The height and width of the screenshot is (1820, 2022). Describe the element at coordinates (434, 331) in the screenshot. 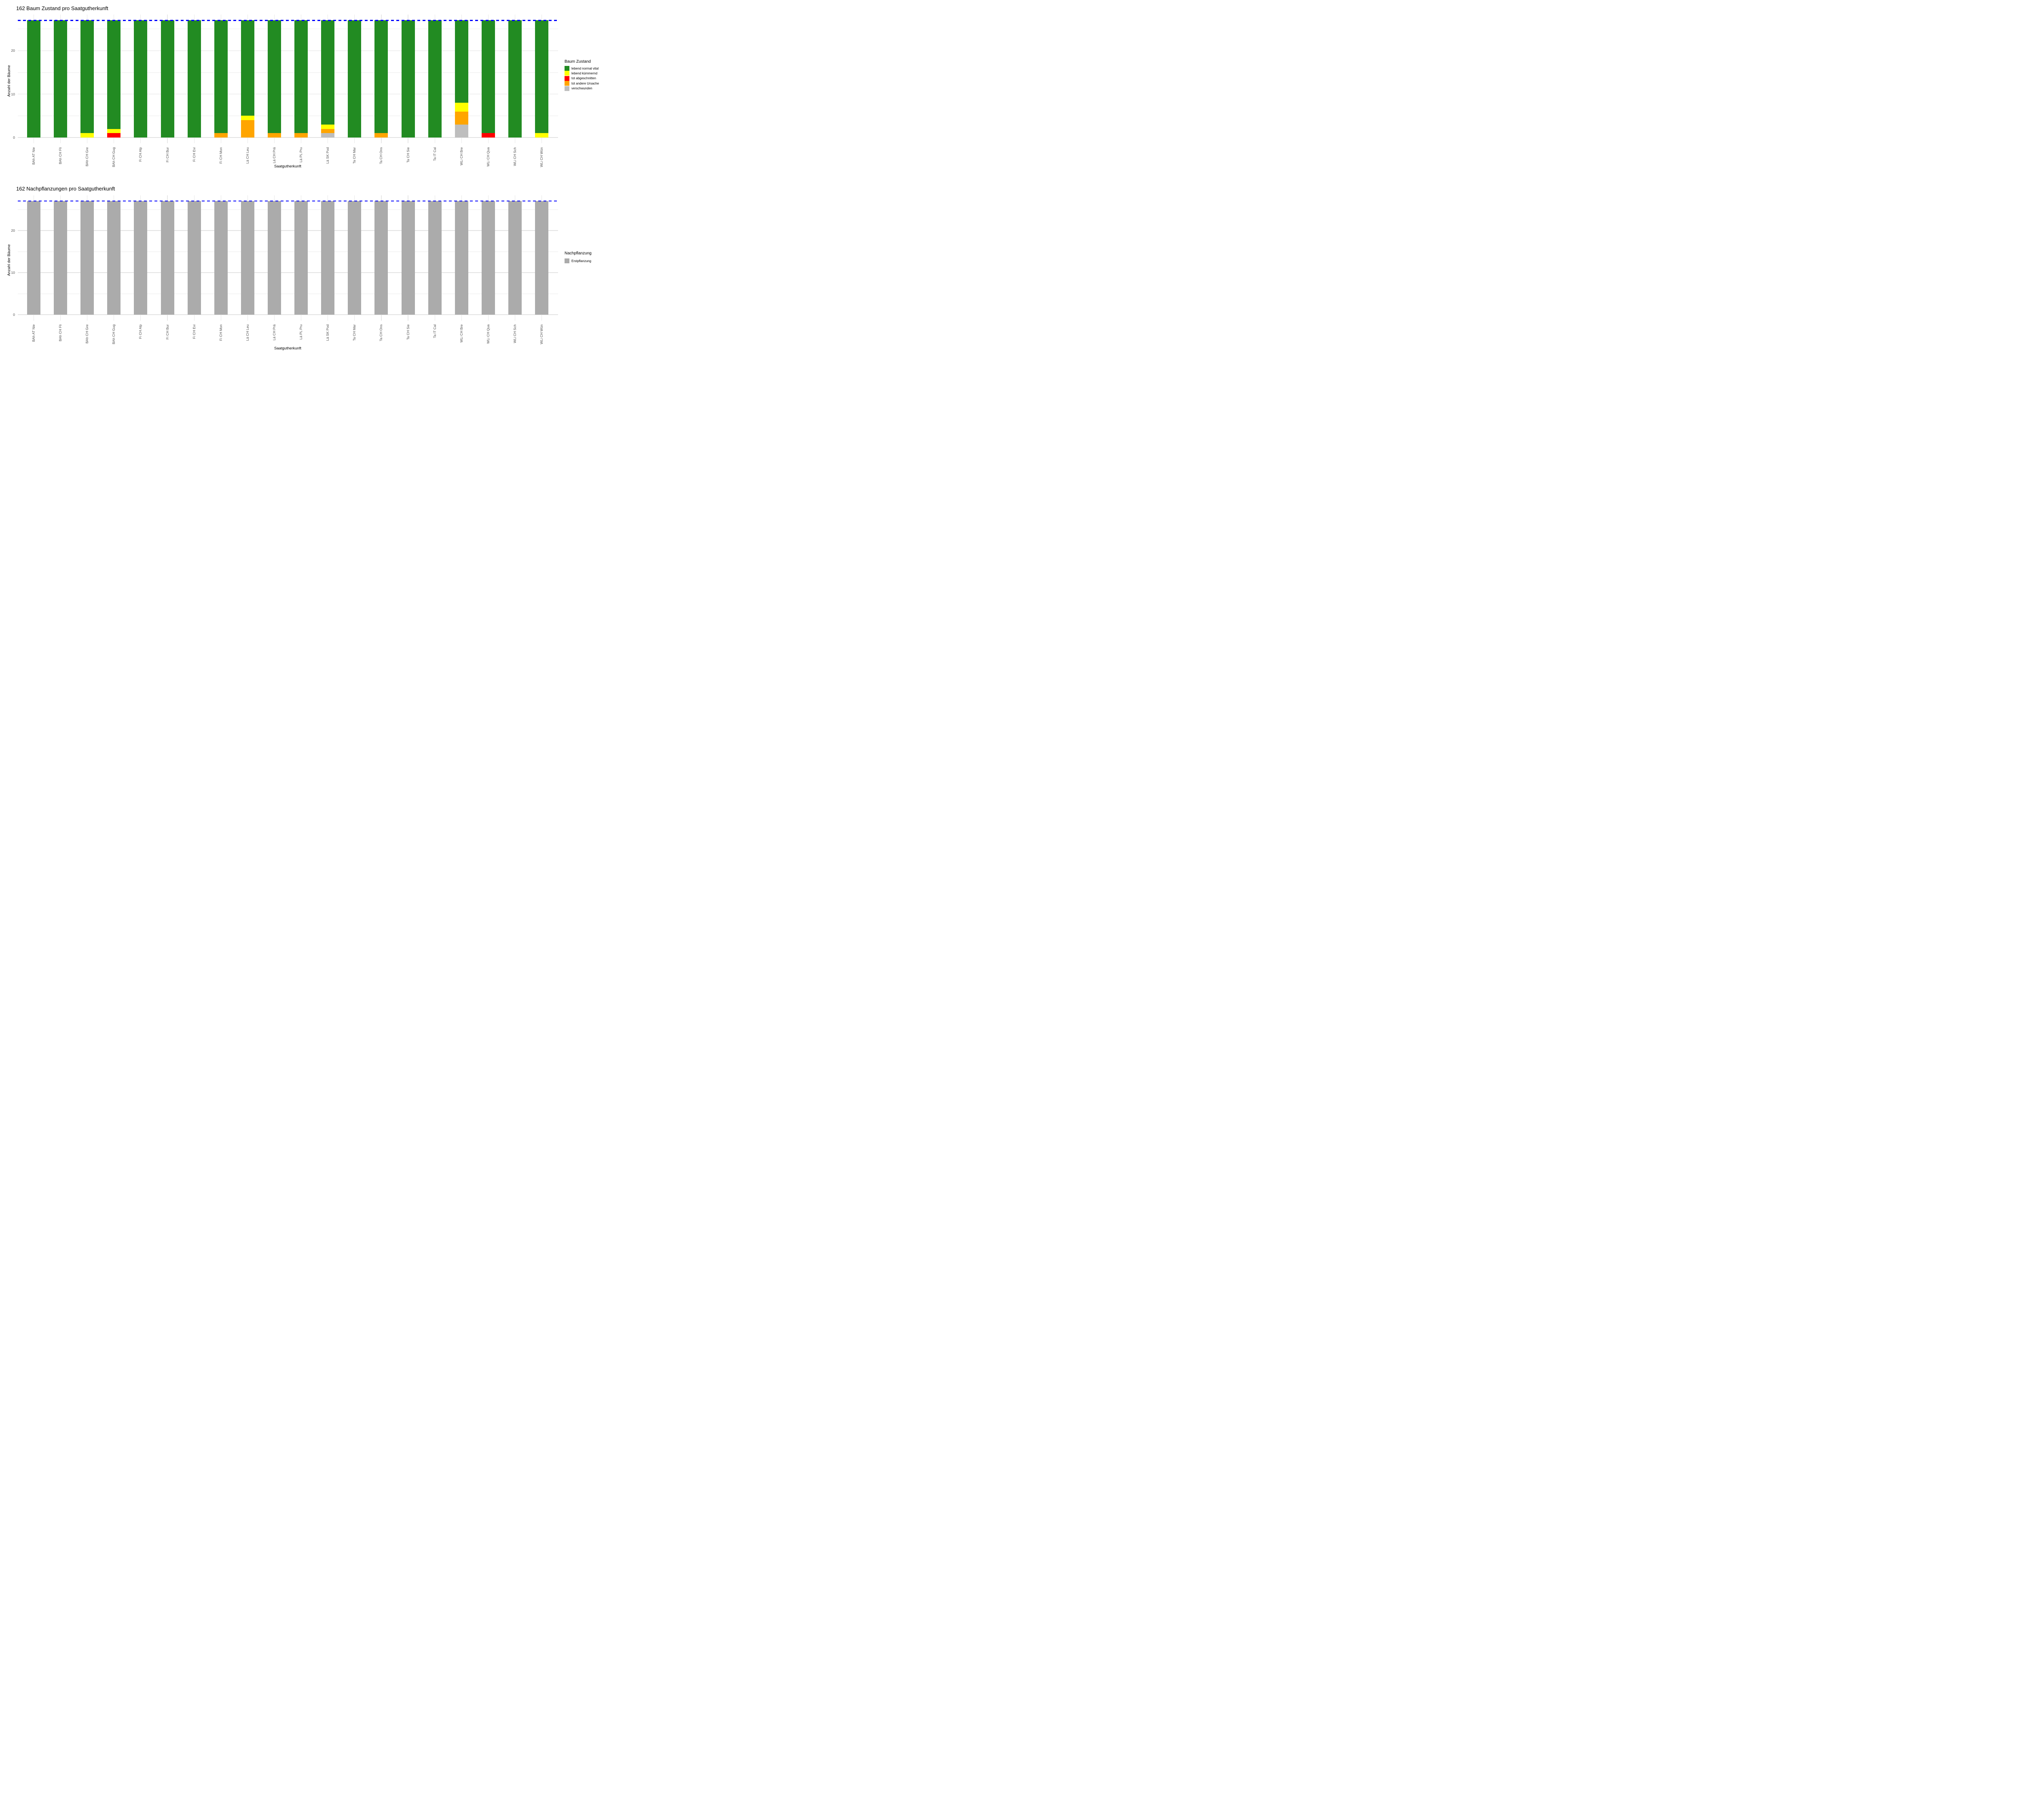

I see `x-tick-label-text: Ta IT Cal` at that location.